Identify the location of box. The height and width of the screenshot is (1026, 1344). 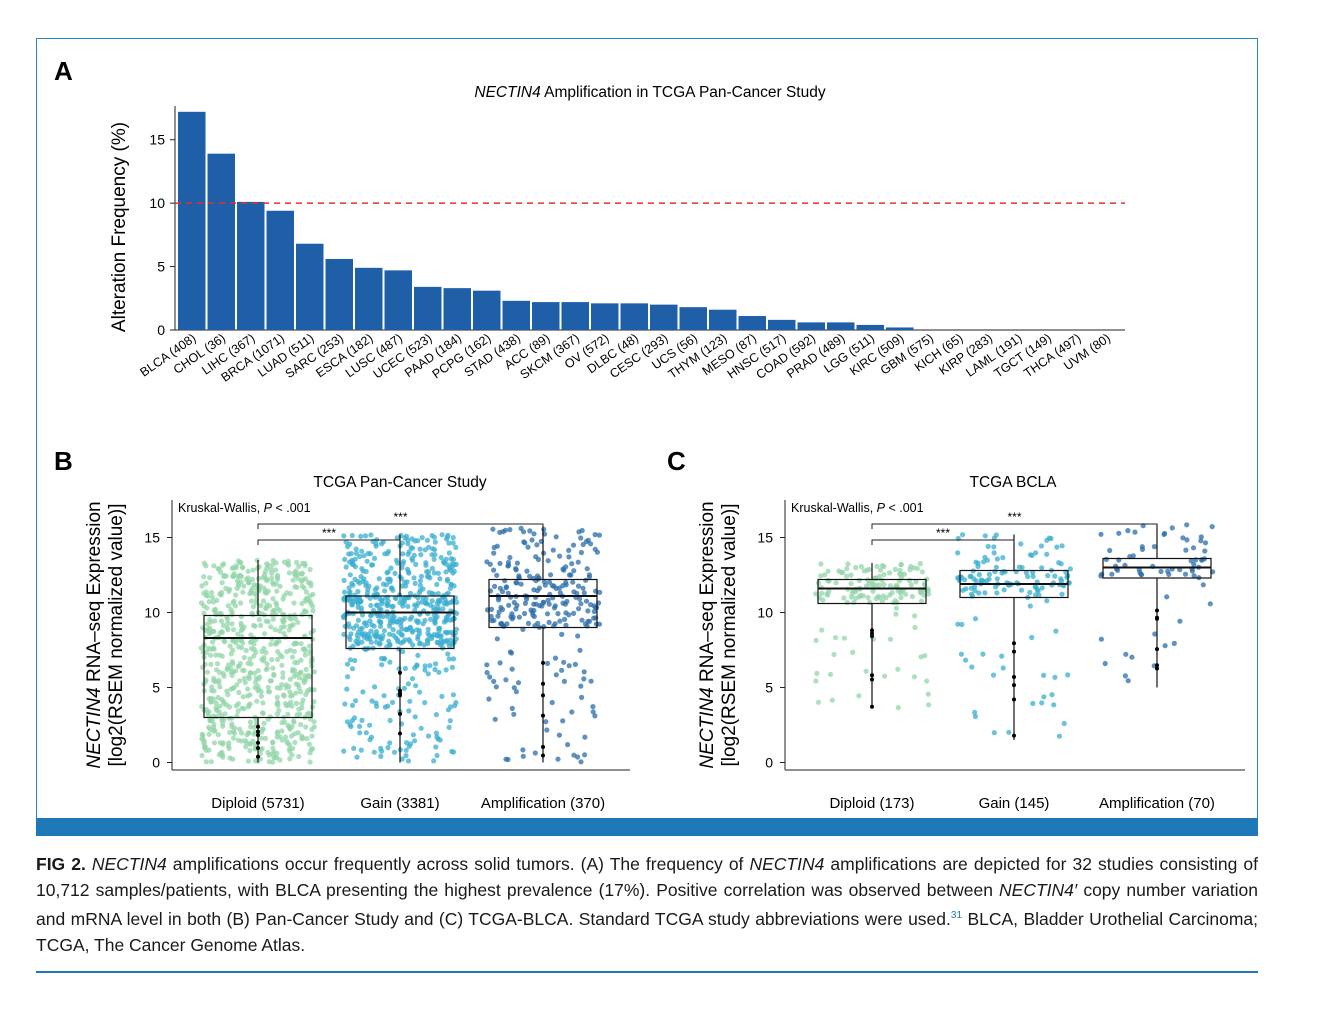
(400, 622).